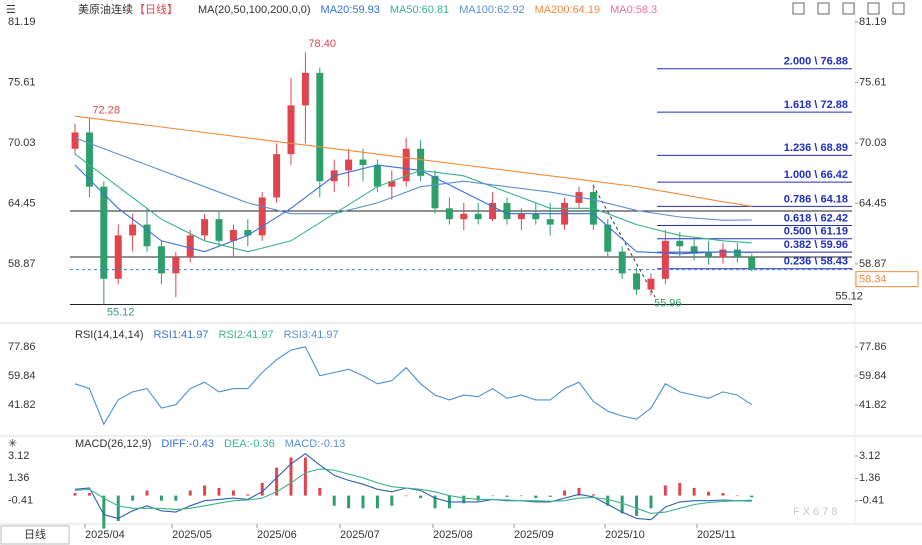 This screenshot has width=922, height=545. What do you see at coordinates (491, 10) in the screenshot?
I see `legend-entry: MA100:62.92` at bounding box center [491, 10].